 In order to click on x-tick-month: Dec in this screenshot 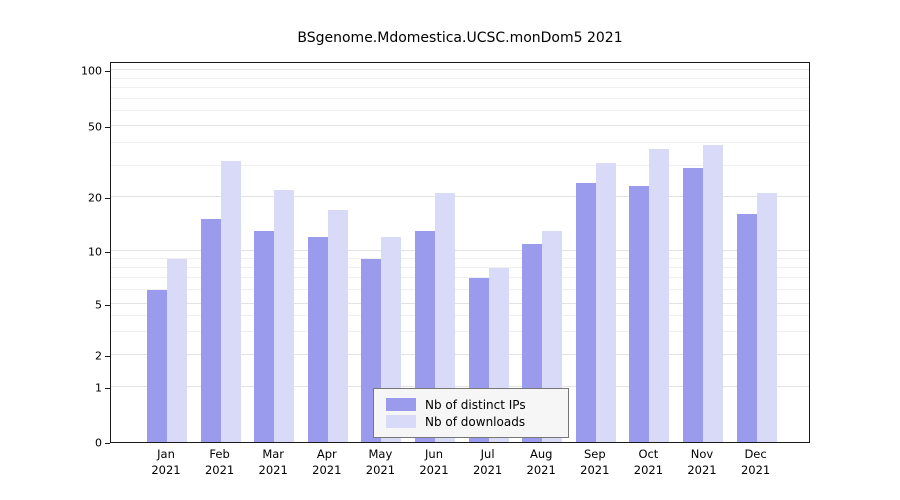, I will do `click(755, 454)`.